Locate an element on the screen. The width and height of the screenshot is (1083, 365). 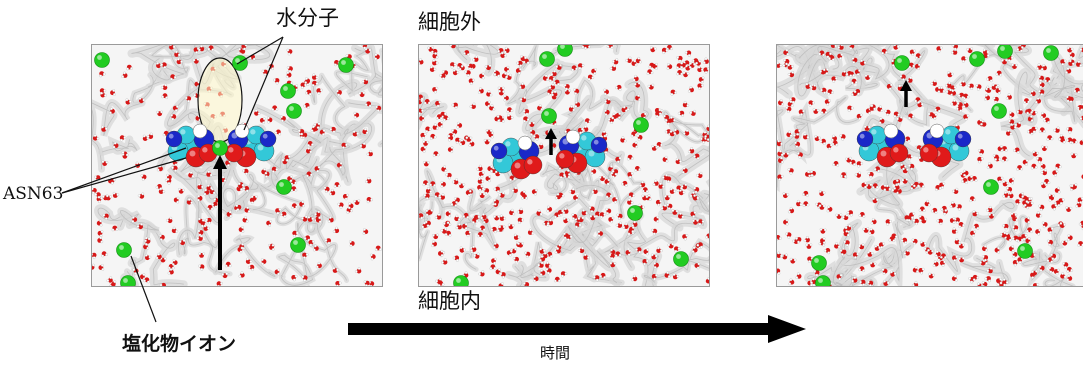
water-molecule-label: 水分子 is located at coordinates (307, 18).